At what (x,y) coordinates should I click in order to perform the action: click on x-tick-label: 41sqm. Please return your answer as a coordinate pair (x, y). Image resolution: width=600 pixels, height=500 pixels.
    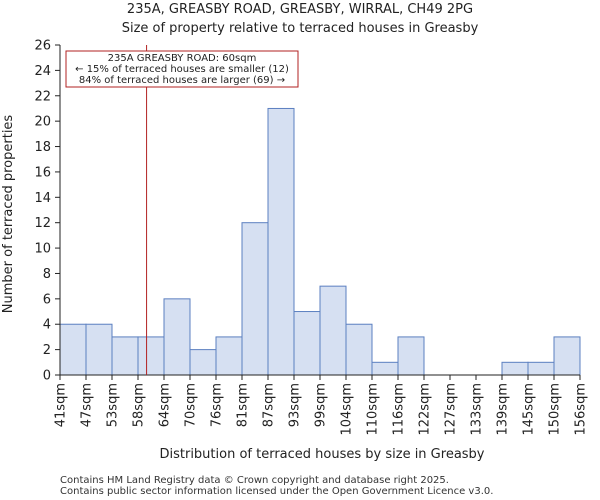
    Looking at the image, I should click on (61, 405).